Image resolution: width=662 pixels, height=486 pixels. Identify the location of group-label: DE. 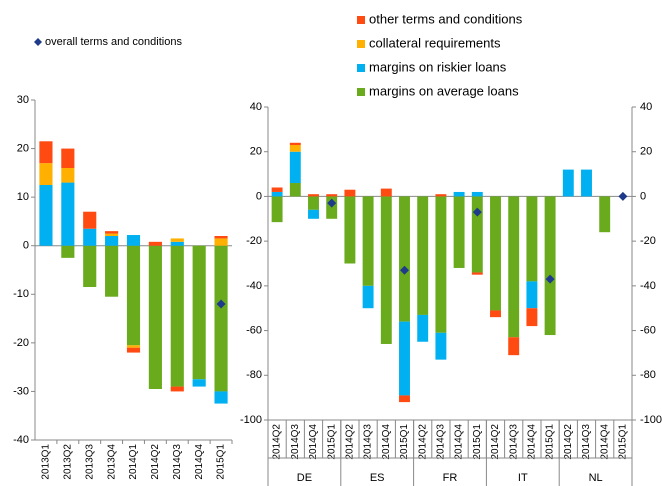
(304, 478).